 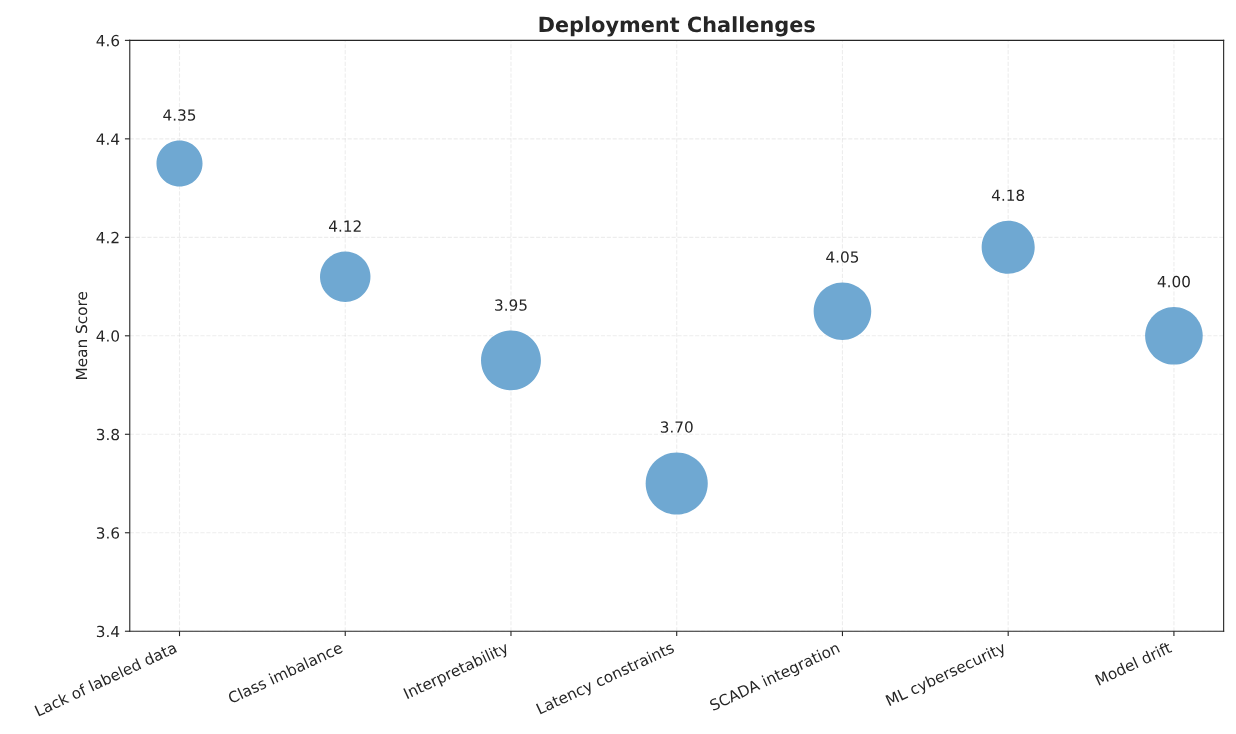 What do you see at coordinates (108, 336) in the screenshot?
I see `y-tick-label: 4.0` at bounding box center [108, 336].